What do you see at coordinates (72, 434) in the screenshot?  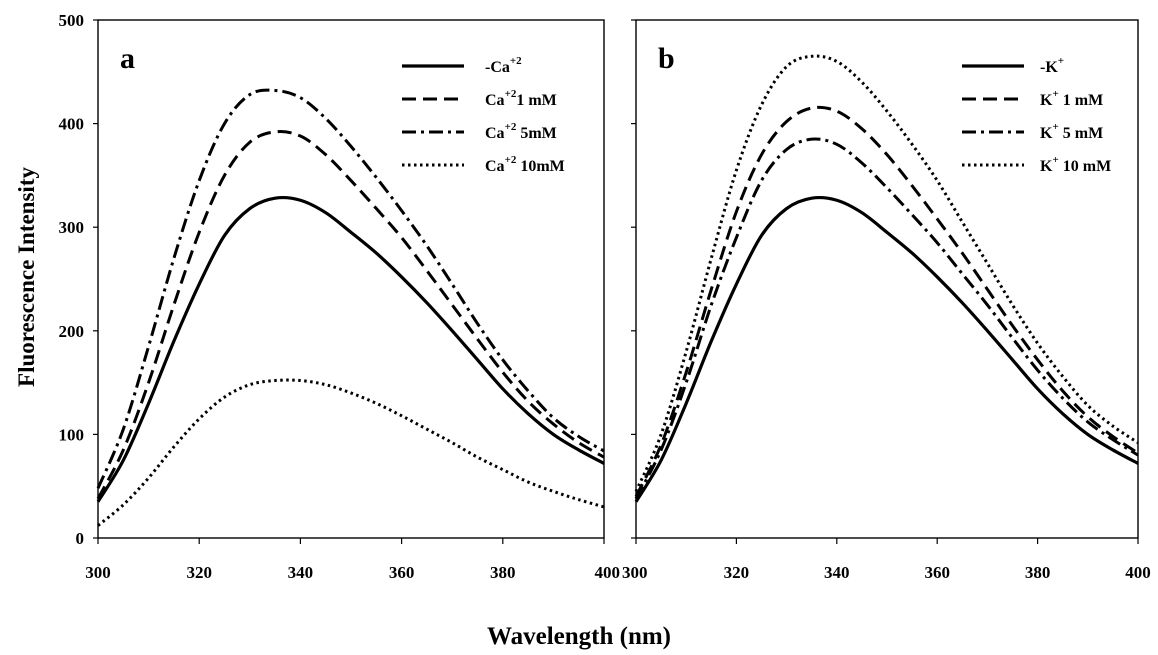 I see `y-tick-label: 100` at bounding box center [72, 434].